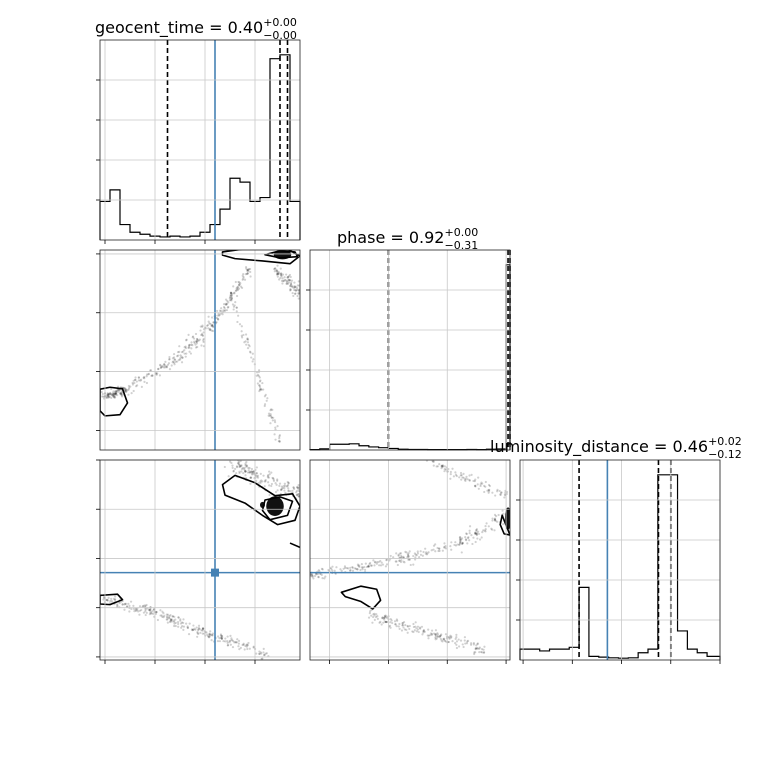 This screenshot has height=760, width=760. I want to click on title-main: luminosity_distance = 0.46, so click(599, 447).